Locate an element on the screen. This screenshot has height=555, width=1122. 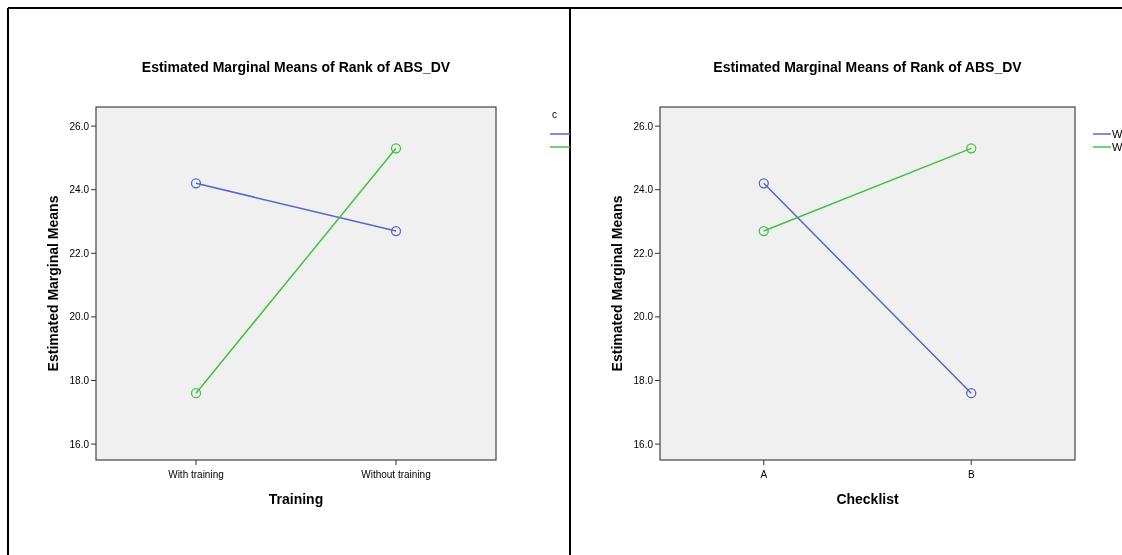
legend-title: c is located at coordinates (554, 114).